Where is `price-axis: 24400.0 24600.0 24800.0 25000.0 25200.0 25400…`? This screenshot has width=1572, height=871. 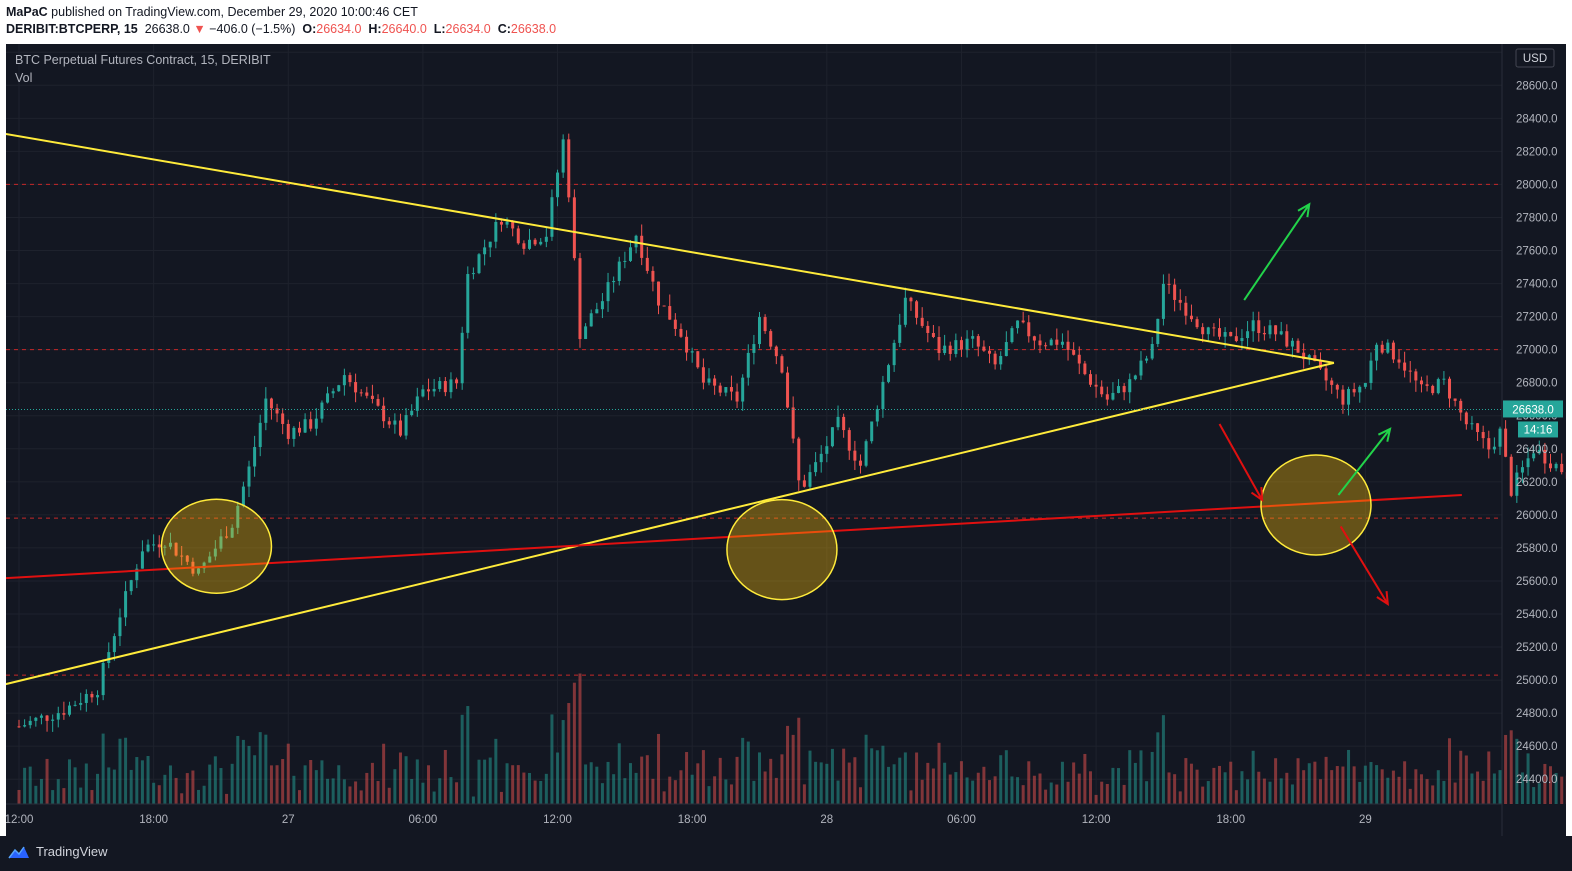 price-axis: 24400.0 24600.0 24800.0 25000.0 25200.0 25400… is located at coordinates (1529, 440).